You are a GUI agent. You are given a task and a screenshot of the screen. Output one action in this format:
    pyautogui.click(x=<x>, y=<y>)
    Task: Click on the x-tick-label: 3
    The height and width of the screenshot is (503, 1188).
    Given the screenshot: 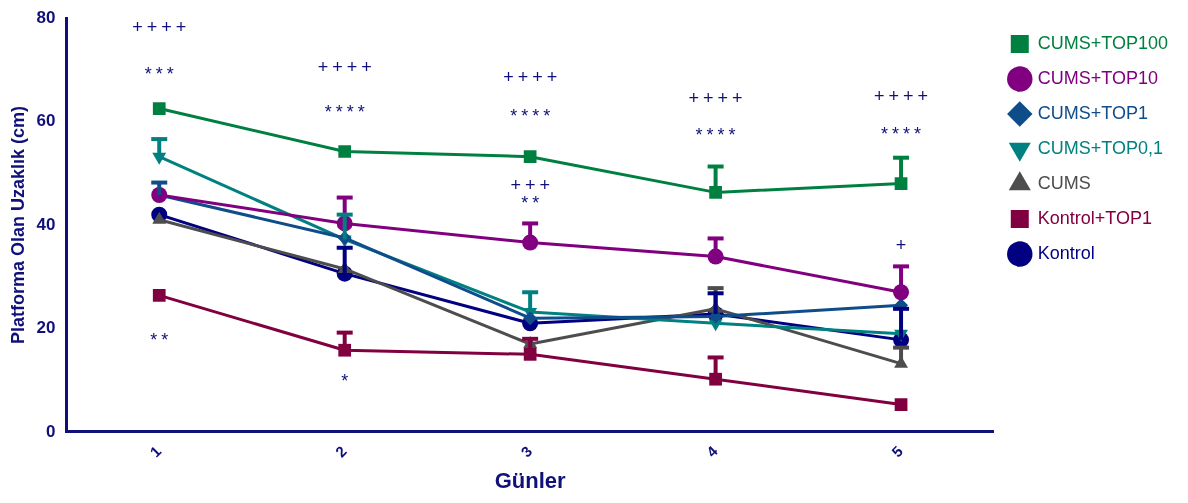 What is the action you would take?
    pyautogui.click(x=526, y=451)
    